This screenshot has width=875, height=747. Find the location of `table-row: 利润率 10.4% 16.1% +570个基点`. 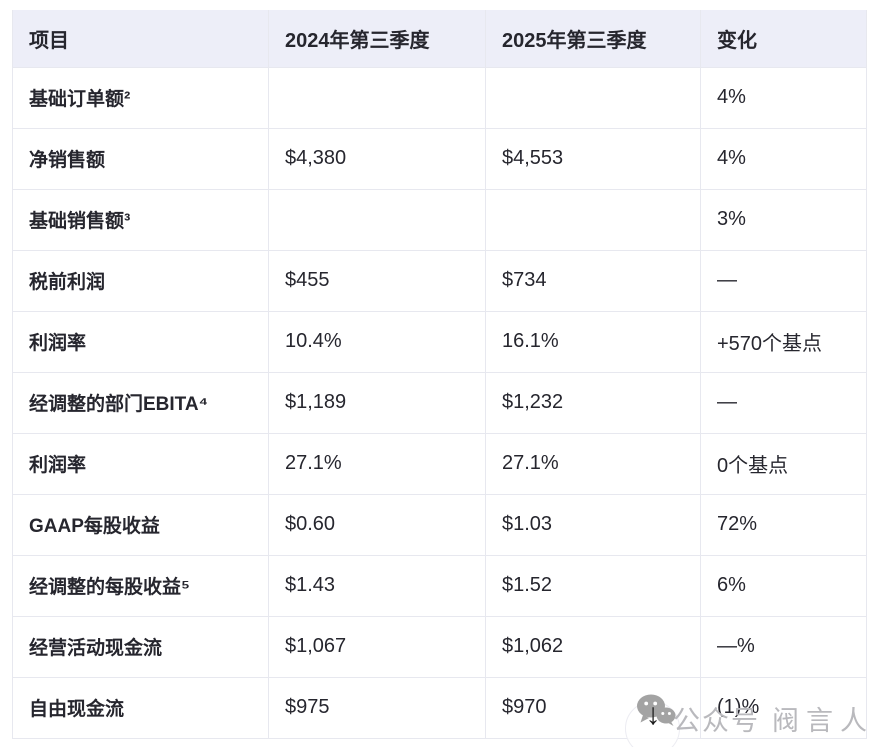

table-row: 利润率 10.4% 16.1% +570个基点 is located at coordinates (439, 341).